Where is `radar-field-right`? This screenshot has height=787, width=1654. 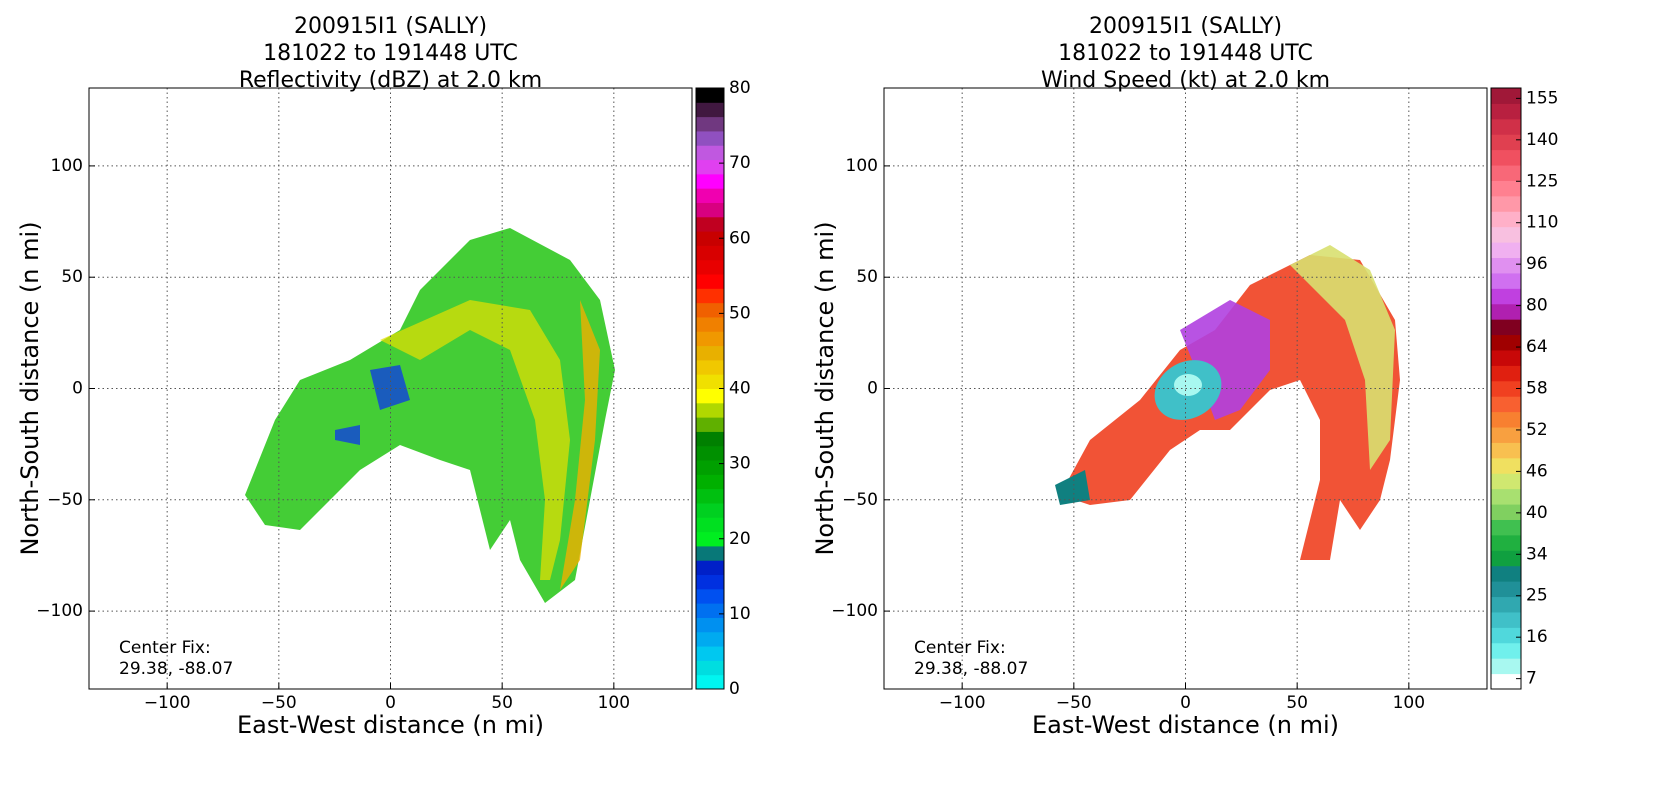 radar-field-right is located at coordinates (1227, 402).